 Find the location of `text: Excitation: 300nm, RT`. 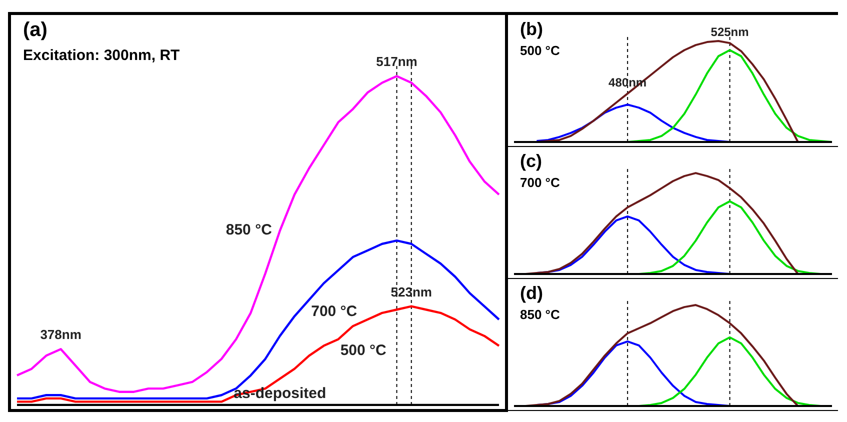

text: Excitation: 300nm, RT is located at coordinates (101, 55).